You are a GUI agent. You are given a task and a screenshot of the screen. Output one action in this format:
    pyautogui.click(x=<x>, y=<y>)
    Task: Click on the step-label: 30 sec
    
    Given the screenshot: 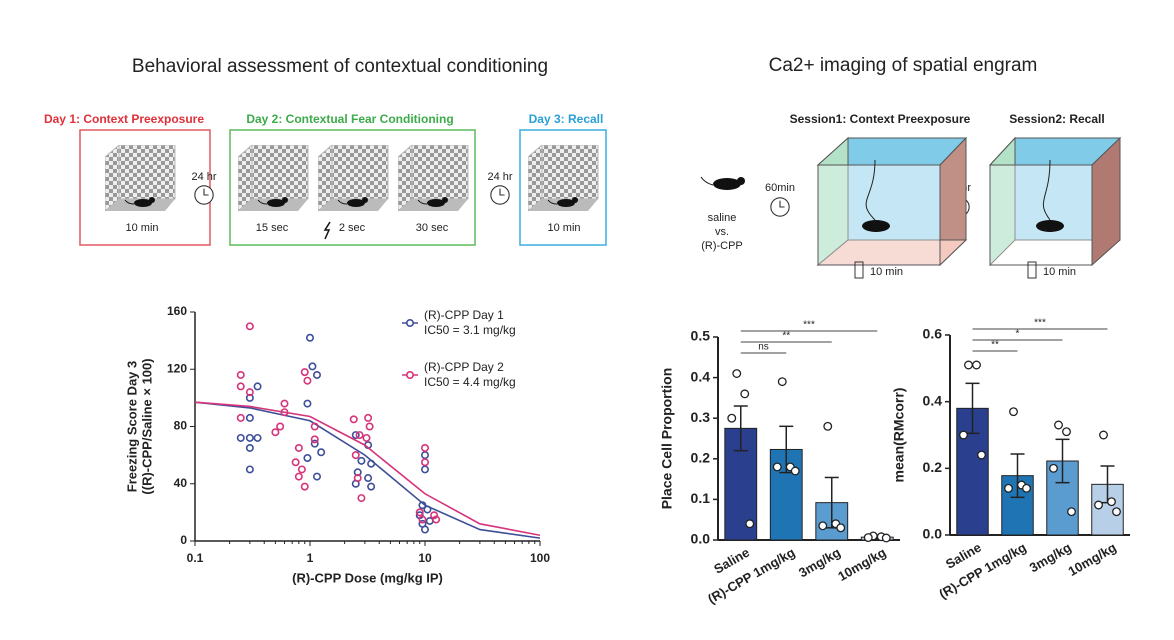 What is the action you would take?
    pyautogui.click(x=432, y=228)
    